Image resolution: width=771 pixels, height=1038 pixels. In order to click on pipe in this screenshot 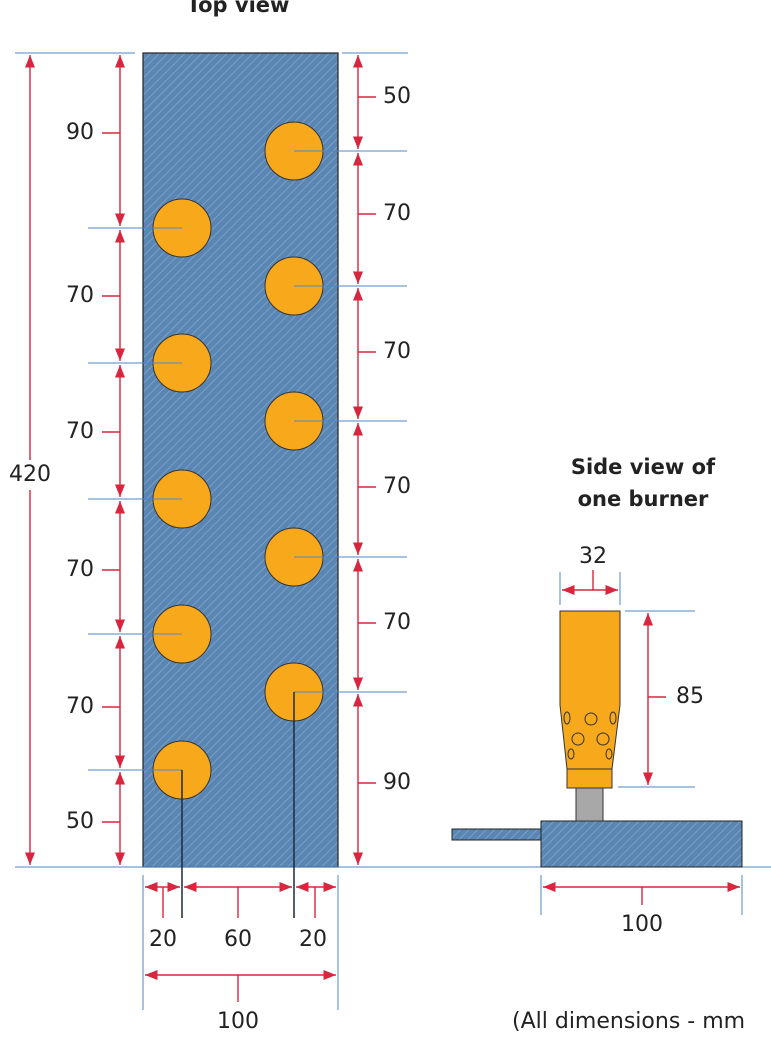, I will do `click(496, 834)`.